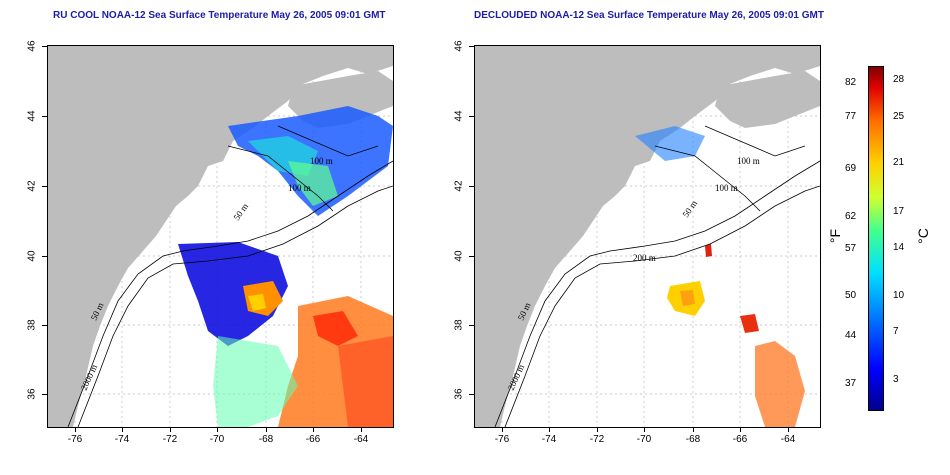  What do you see at coordinates (851, 335) in the screenshot?
I see `fahrenheit-label: 44` at bounding box center [851, 335].